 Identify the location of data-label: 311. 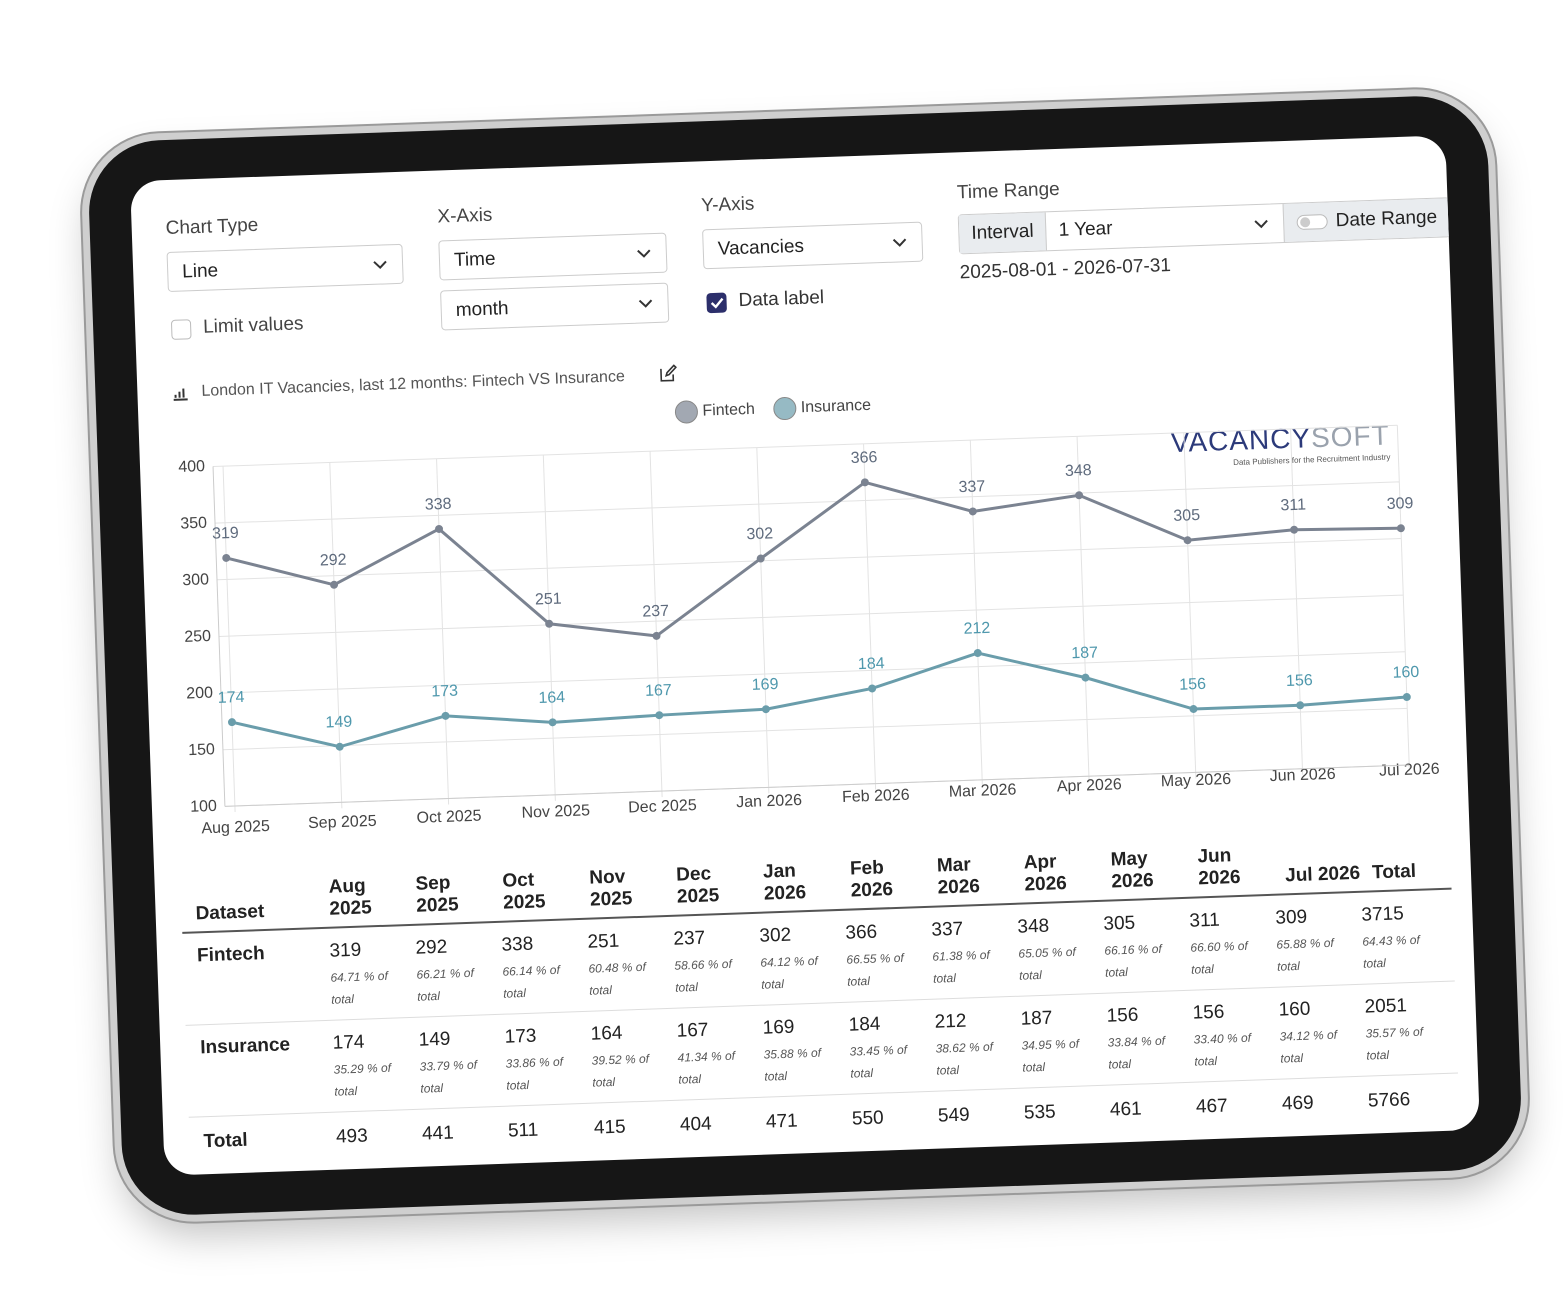
(1293, 506).